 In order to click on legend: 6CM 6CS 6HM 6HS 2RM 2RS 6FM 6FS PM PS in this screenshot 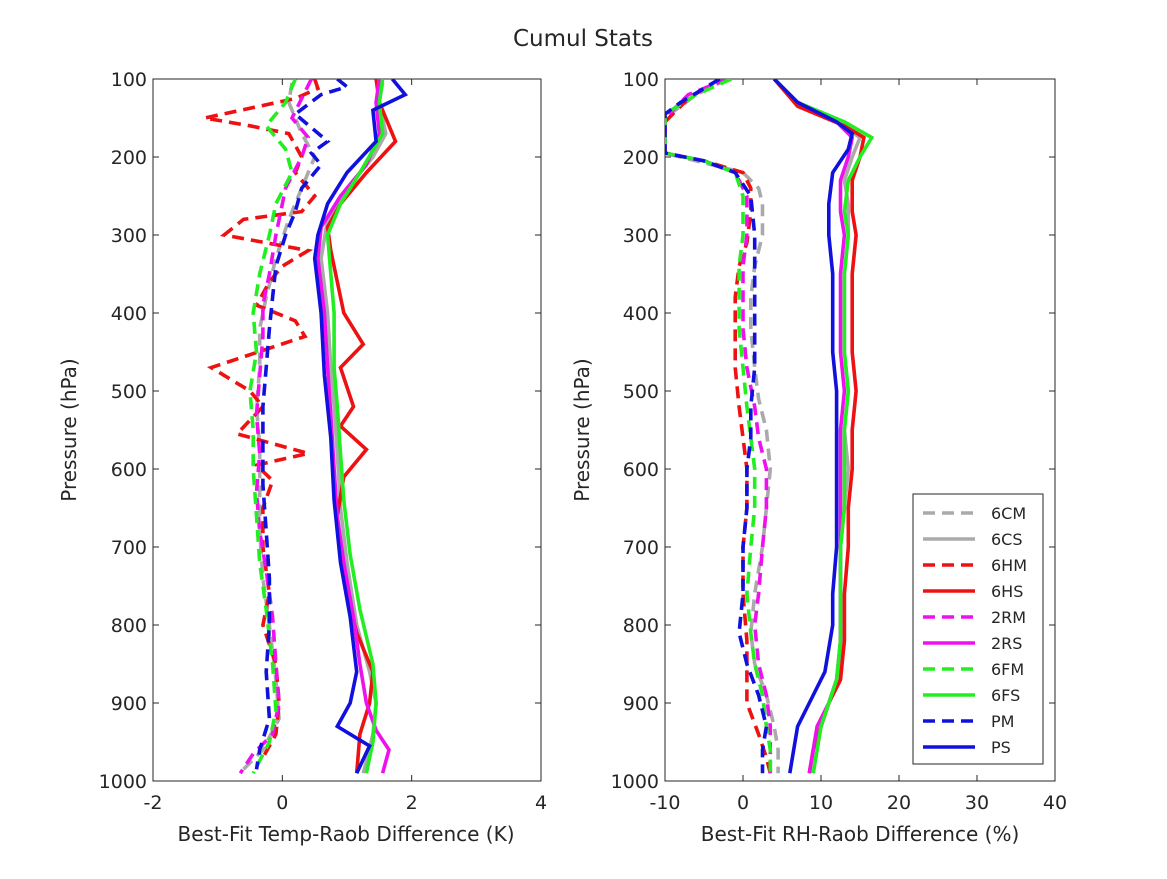, I will do `click(978, 629)`.